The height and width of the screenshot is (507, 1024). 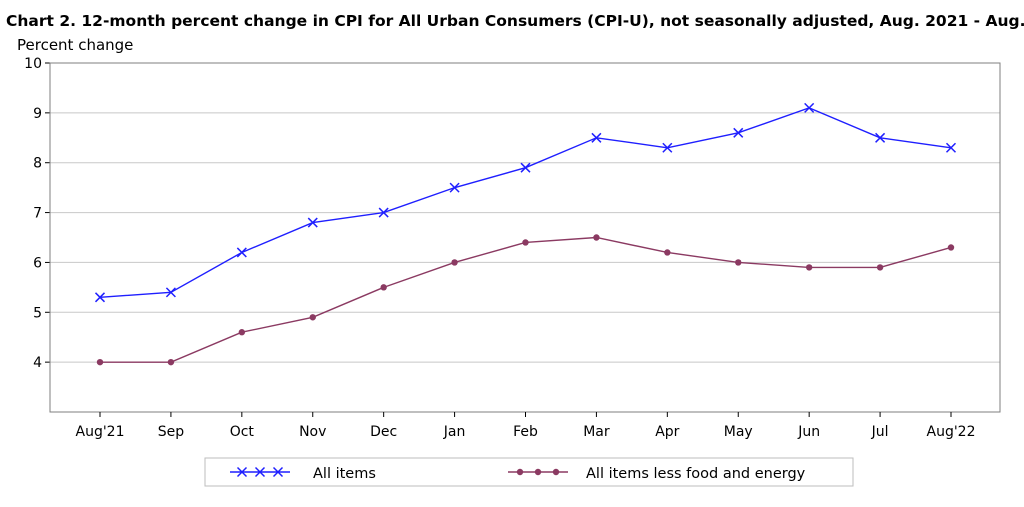 I want to click on y-tick-label: 6, so click(x=37, y=263).